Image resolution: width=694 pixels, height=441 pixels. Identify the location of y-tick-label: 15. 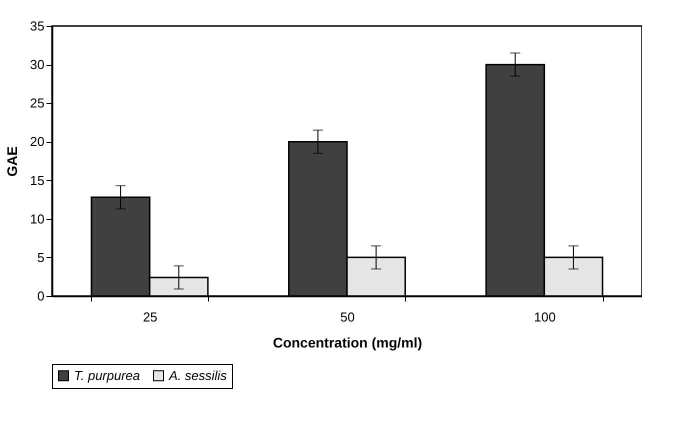
(37, 180).